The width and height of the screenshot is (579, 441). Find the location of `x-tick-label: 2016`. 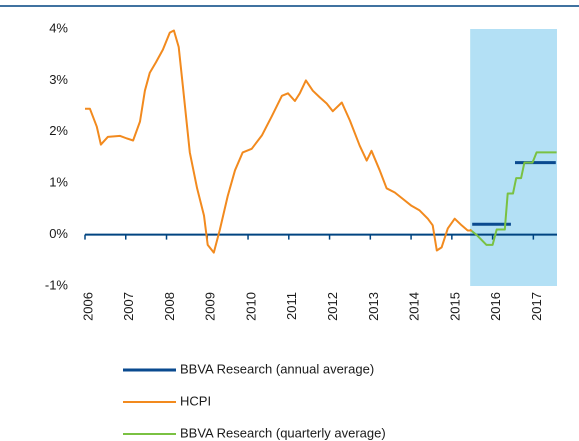

x-tick-label: 2016 is located at coordinates (495, 306).